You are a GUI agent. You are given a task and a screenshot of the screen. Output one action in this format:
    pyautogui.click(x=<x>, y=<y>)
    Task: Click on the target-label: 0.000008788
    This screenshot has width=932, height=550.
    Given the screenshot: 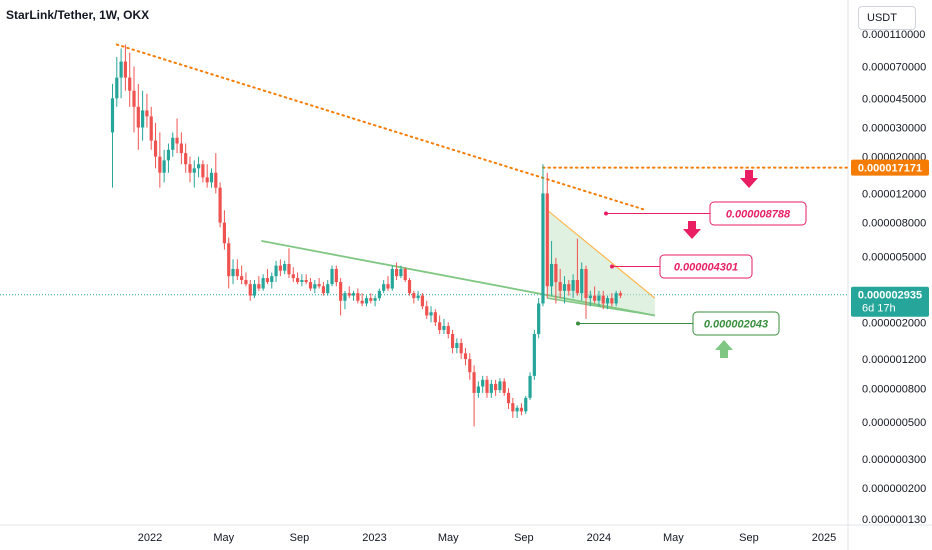 What is the action you would take?
    pyautogui.click(x=758, y=215)
    